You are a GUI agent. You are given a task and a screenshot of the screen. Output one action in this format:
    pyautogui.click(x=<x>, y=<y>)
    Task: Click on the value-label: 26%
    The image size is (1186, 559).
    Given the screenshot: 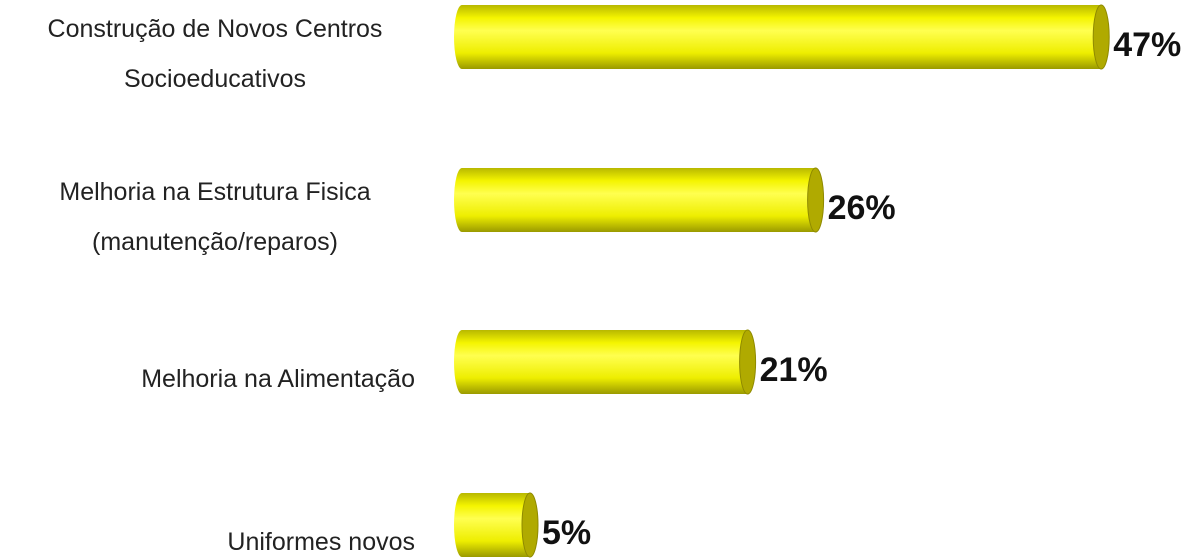 What is the action you would take?
    pyautogui.click(x=862, y=208)
    